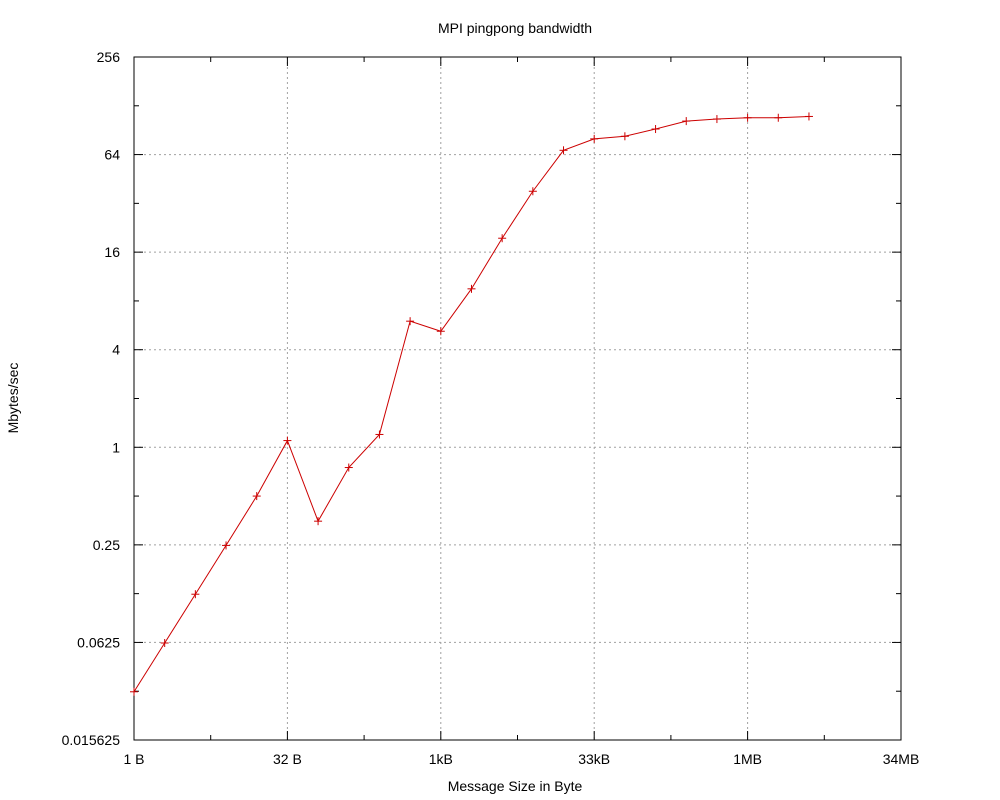  What do you see at coordinates (116, 350) in the screenshot?
I see `y-tick-label: 4` at bounding box center [116, 350].